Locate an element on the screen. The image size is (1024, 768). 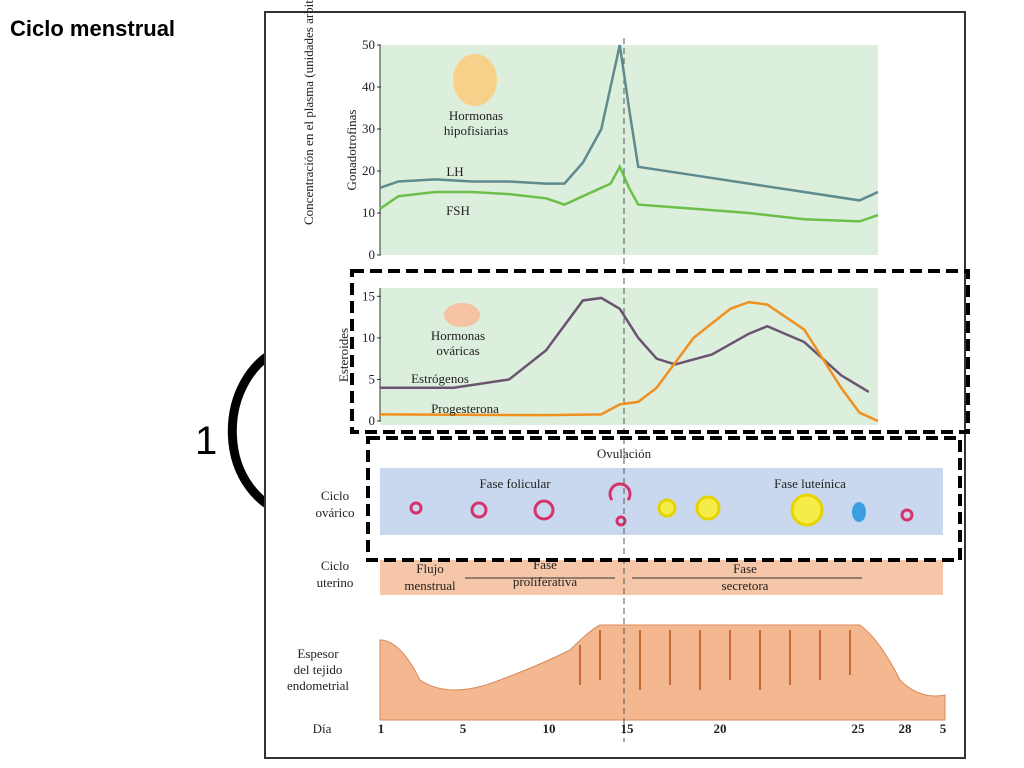
row-label: ovárico is located at coordinates (335, 512).